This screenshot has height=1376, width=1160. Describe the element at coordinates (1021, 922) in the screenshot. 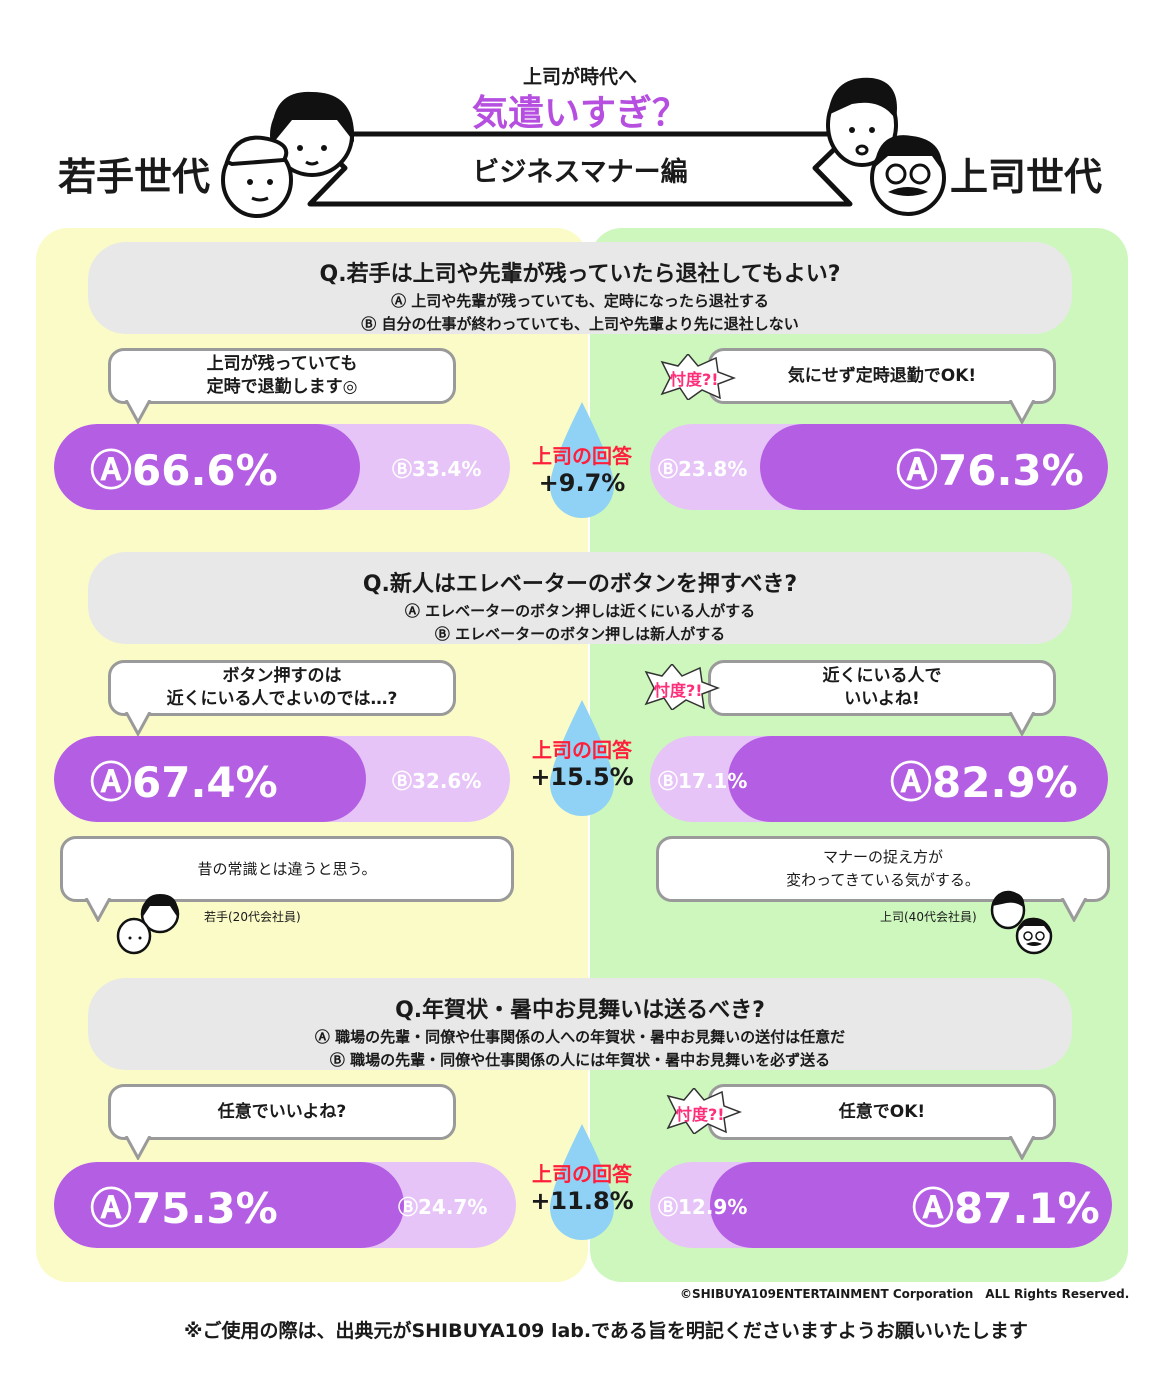

I see `boss-avatar-icon` at that location.